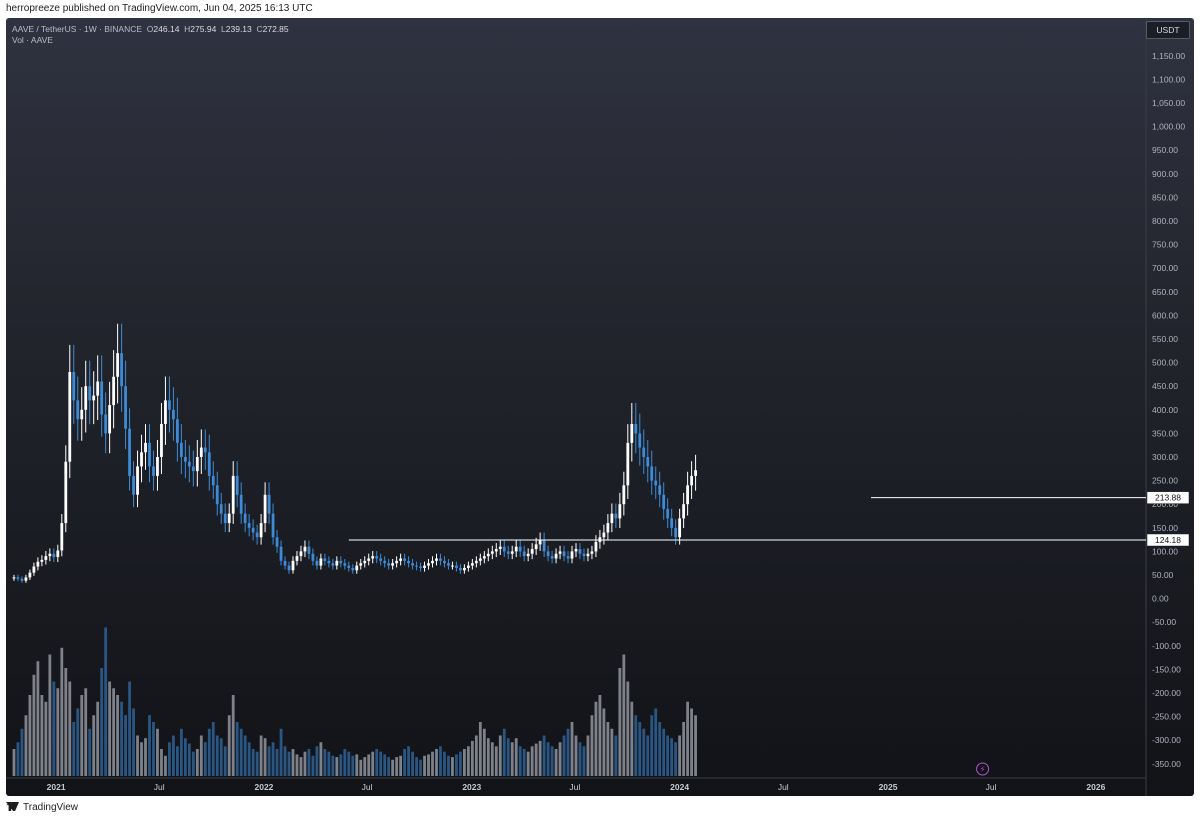 The height and width of the screenshot is (820, 1200). I want to click on close-value: 272.85, so click(275, 29).